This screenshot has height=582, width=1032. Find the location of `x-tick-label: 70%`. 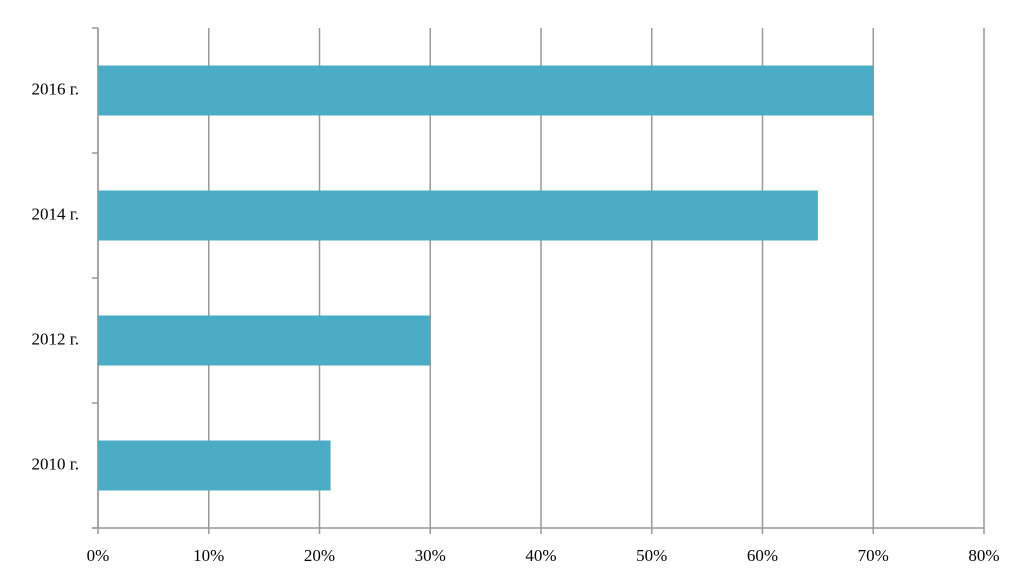

x-tick-label: 70% is located at coordinates (873, 555).